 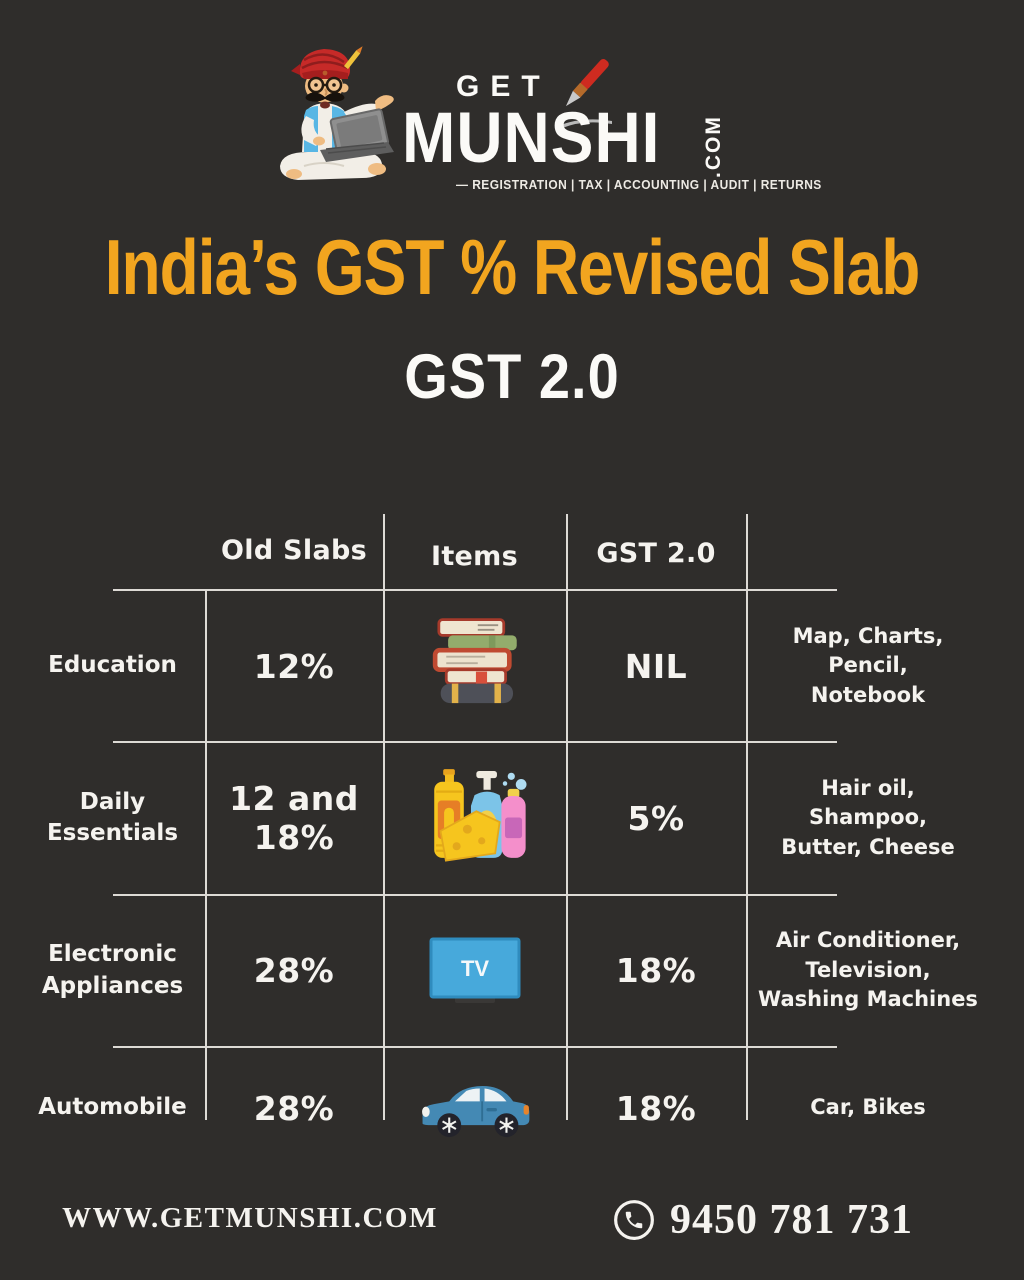 What do you see at coordinates (503, 86) in the screenshot?
I see `logo-get-text: GET` at bounding box center [503, 86].